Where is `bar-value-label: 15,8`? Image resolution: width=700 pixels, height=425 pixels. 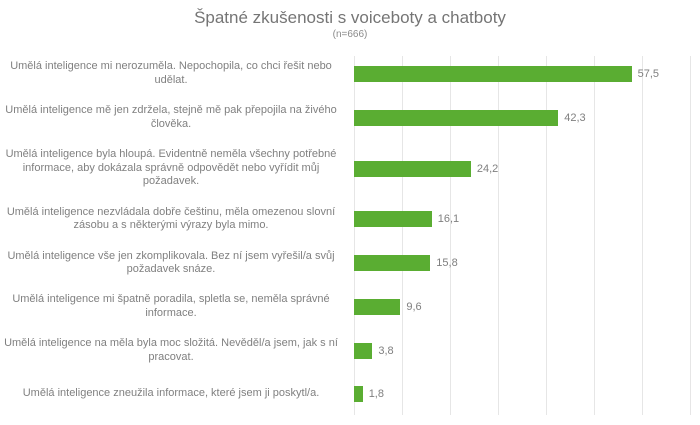
bar-value-label: 15,8 is located at coordinates (447, 263).